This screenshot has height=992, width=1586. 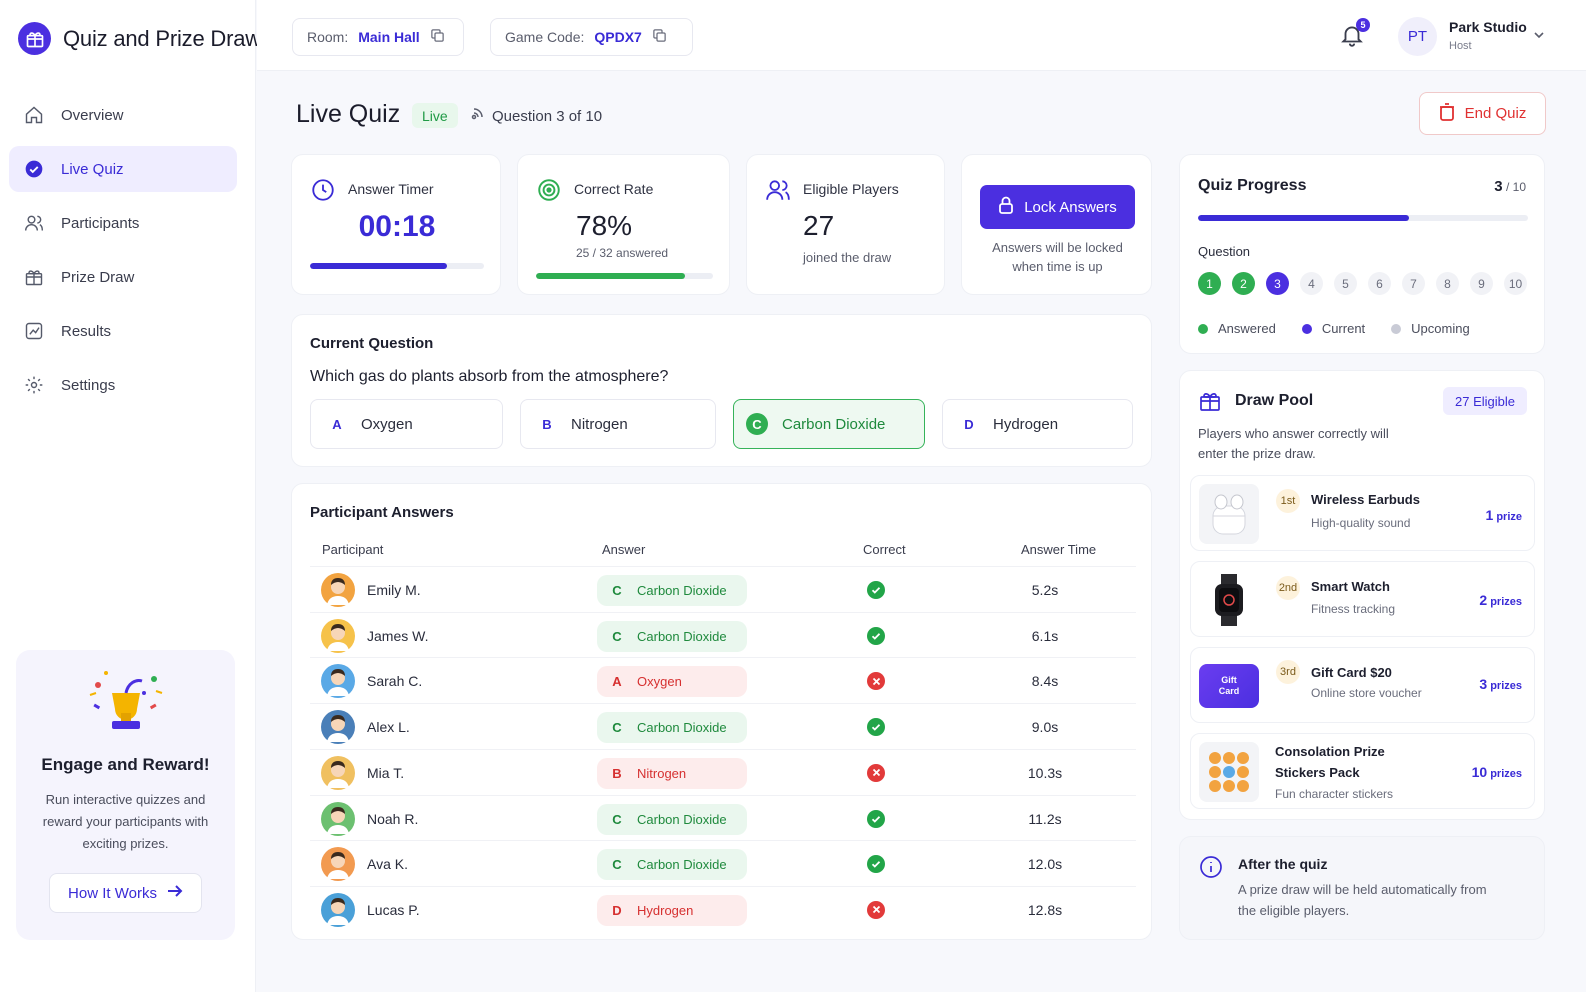 What do you see at coordinates (1229, 600) in the screenshot?
I see `smartwatch-image` at bounding box center [1229, 600].